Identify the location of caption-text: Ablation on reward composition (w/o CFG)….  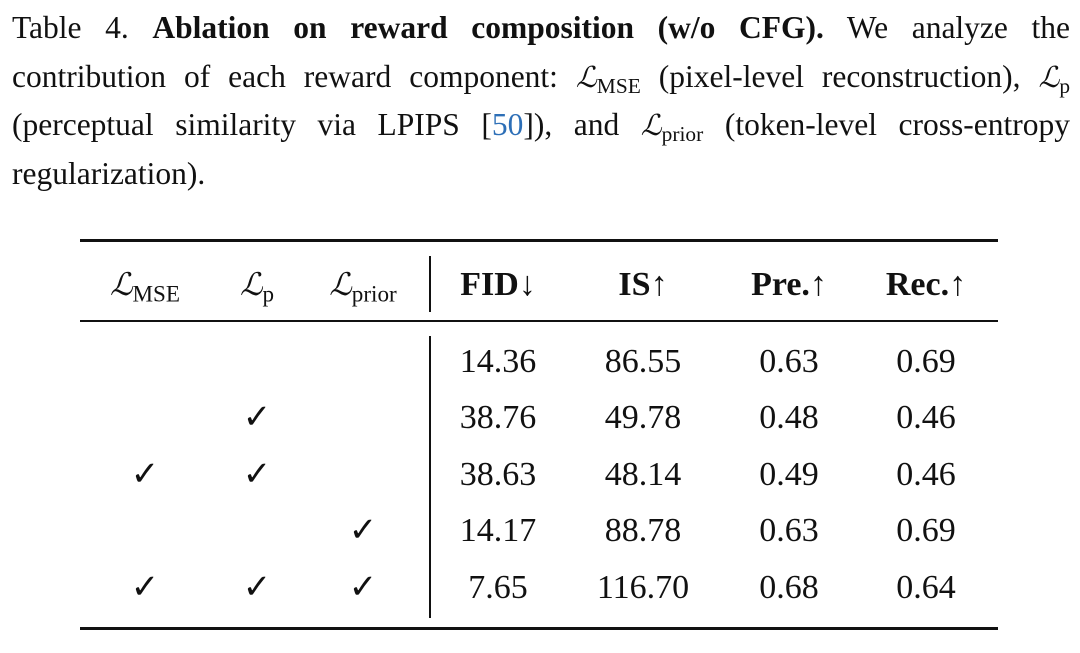
(488, 27).